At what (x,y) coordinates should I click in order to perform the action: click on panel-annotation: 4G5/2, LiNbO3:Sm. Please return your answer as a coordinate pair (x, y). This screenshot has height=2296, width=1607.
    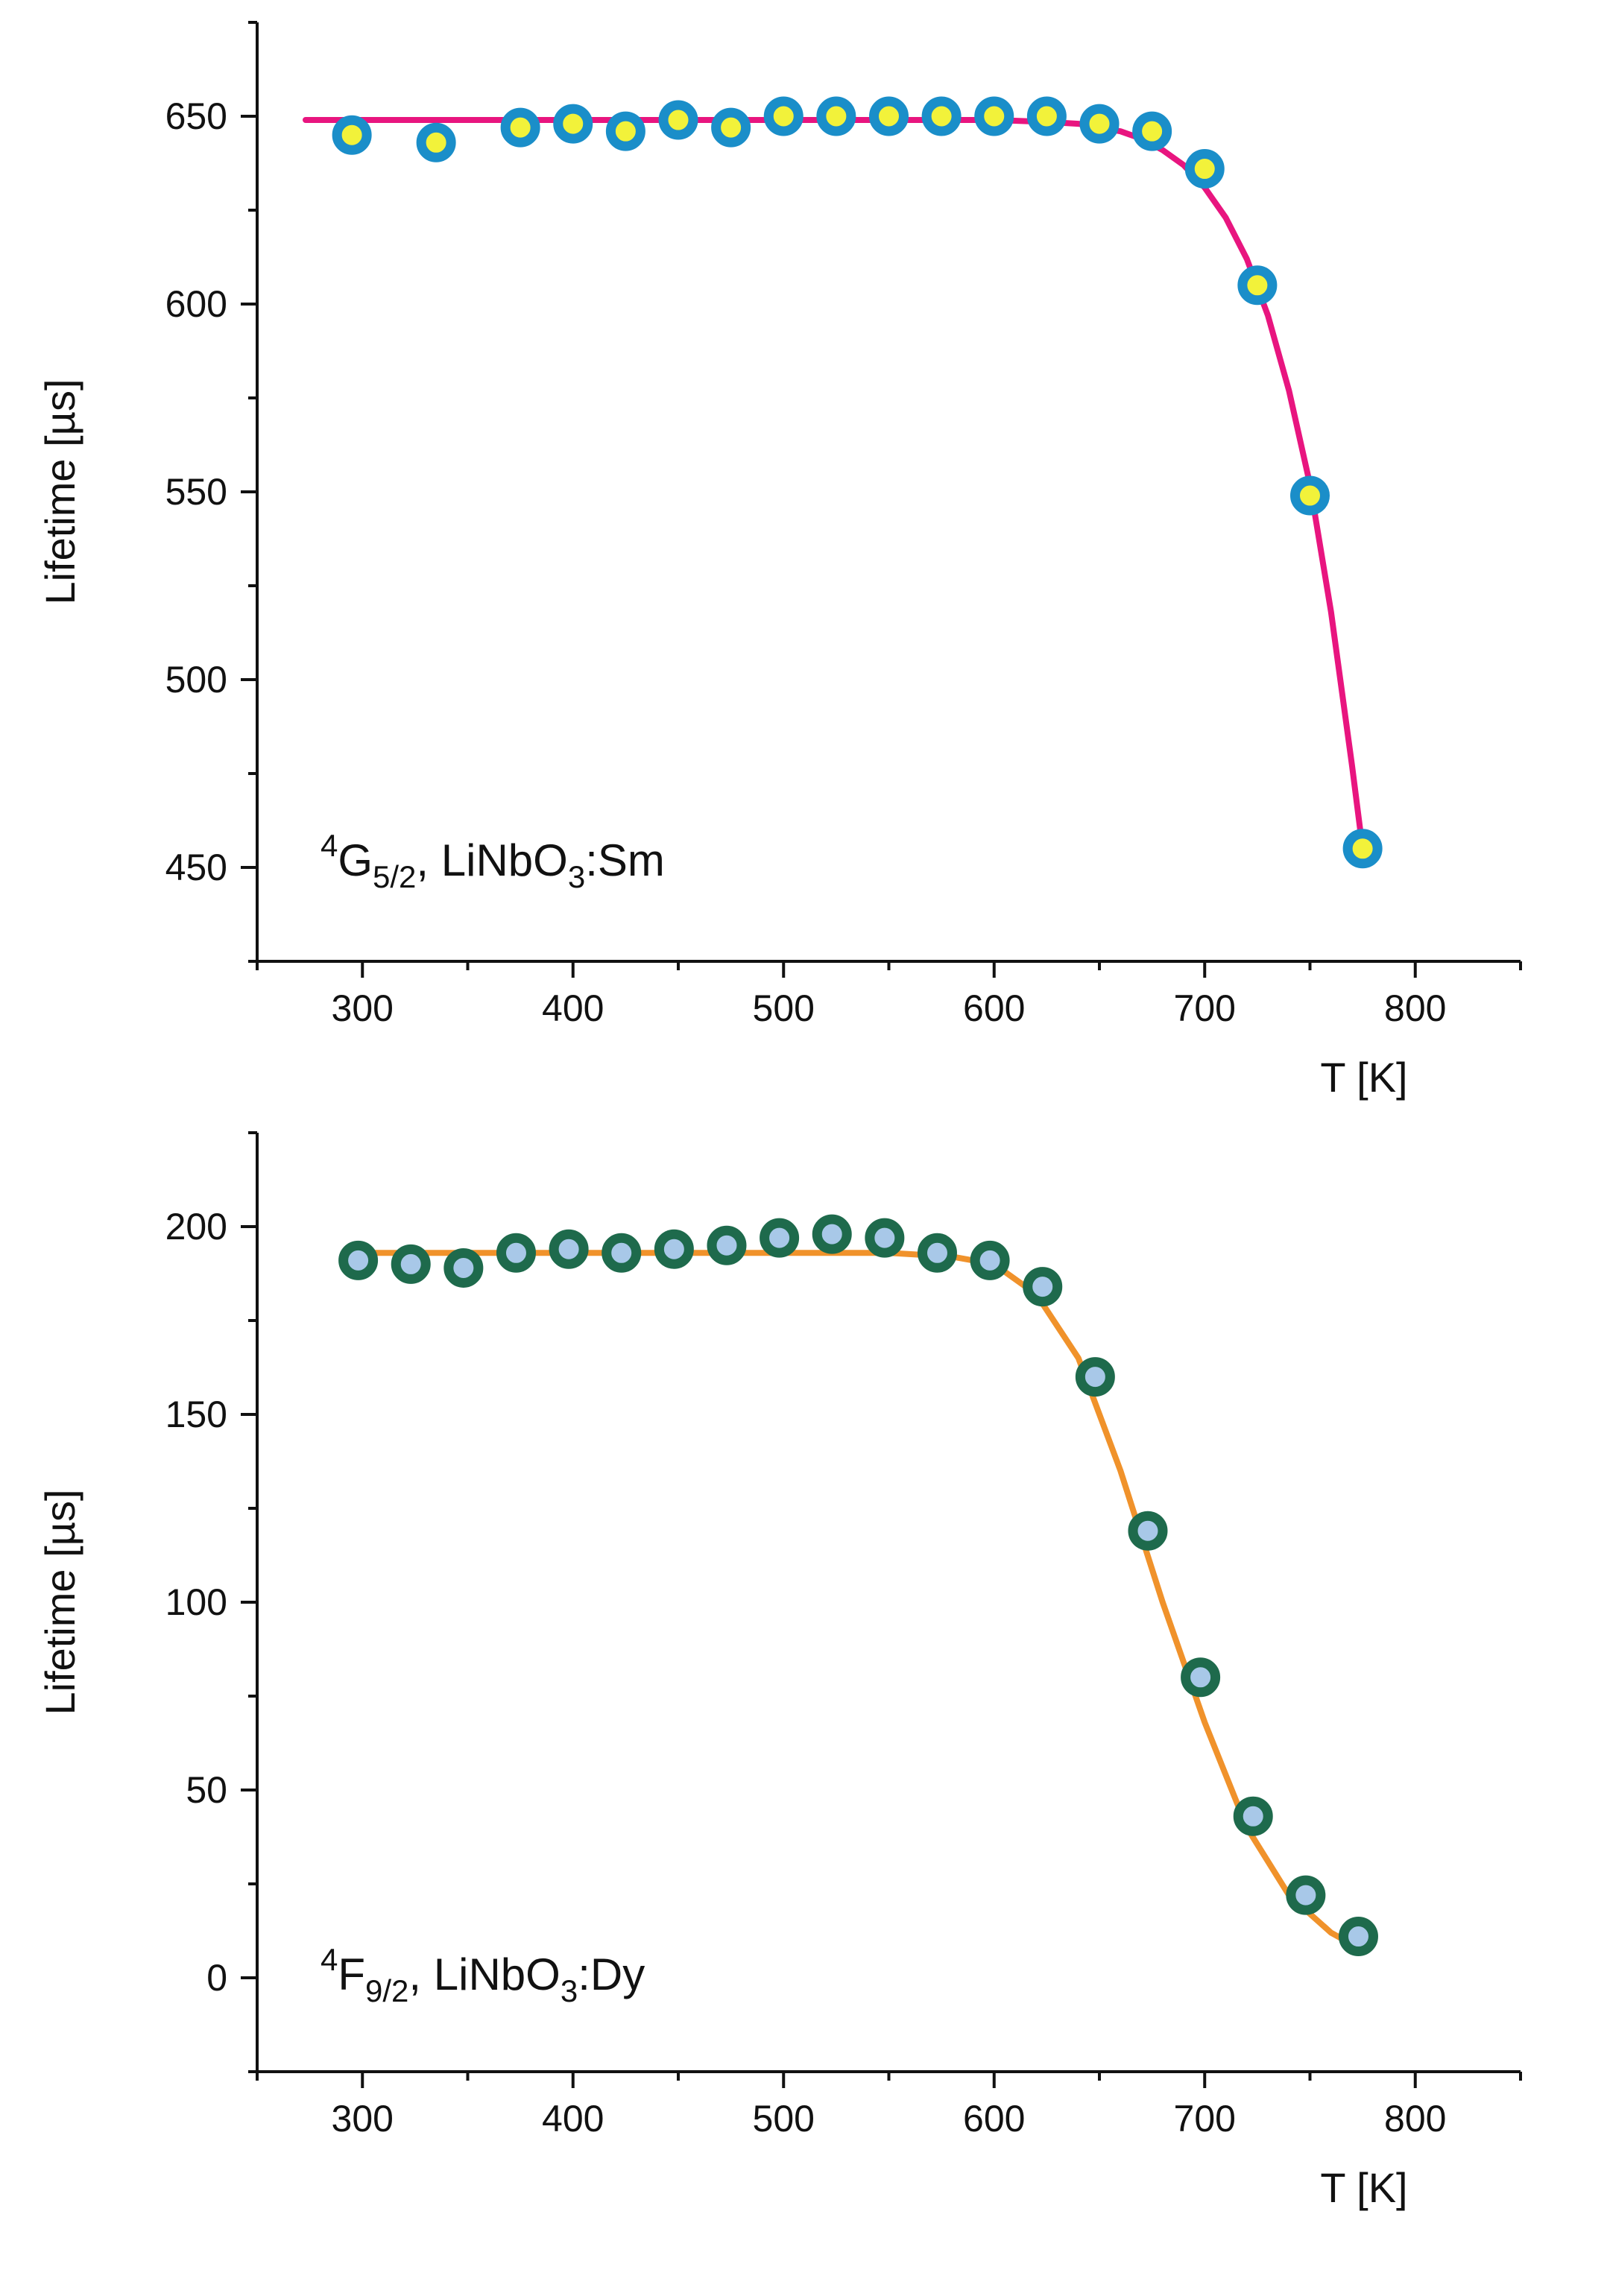
    Looking at the image, I should click on (493, 861).